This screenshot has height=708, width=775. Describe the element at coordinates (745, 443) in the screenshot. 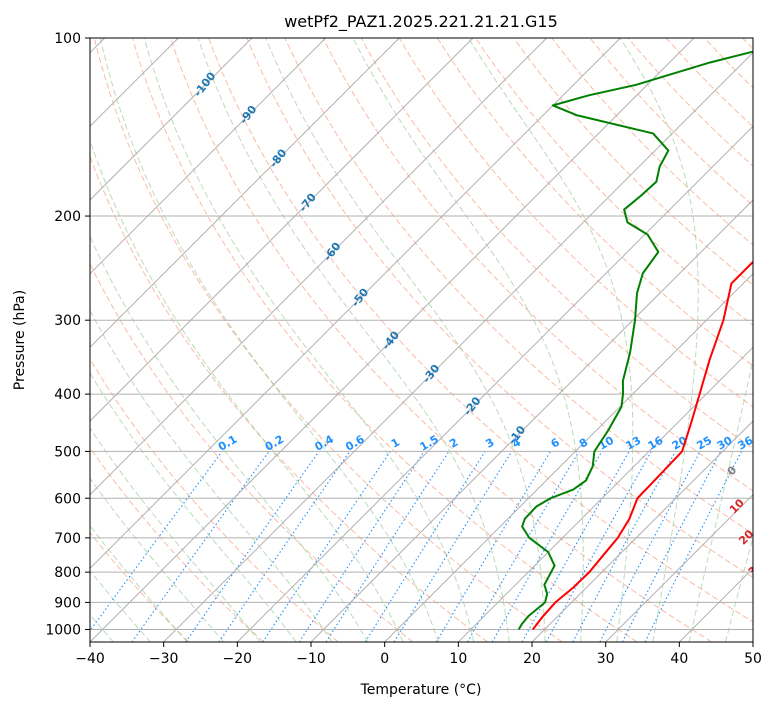

I see `mixing-ratio-label: 36` at that location.